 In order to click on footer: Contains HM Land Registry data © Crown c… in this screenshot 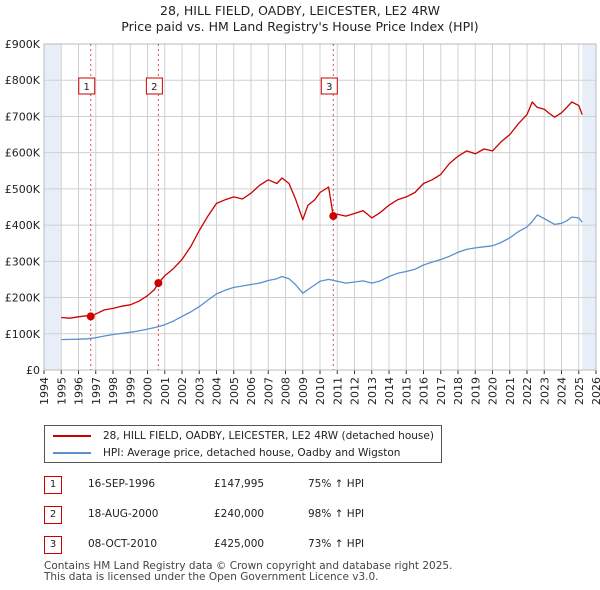, I will do `click(248, 572)`.